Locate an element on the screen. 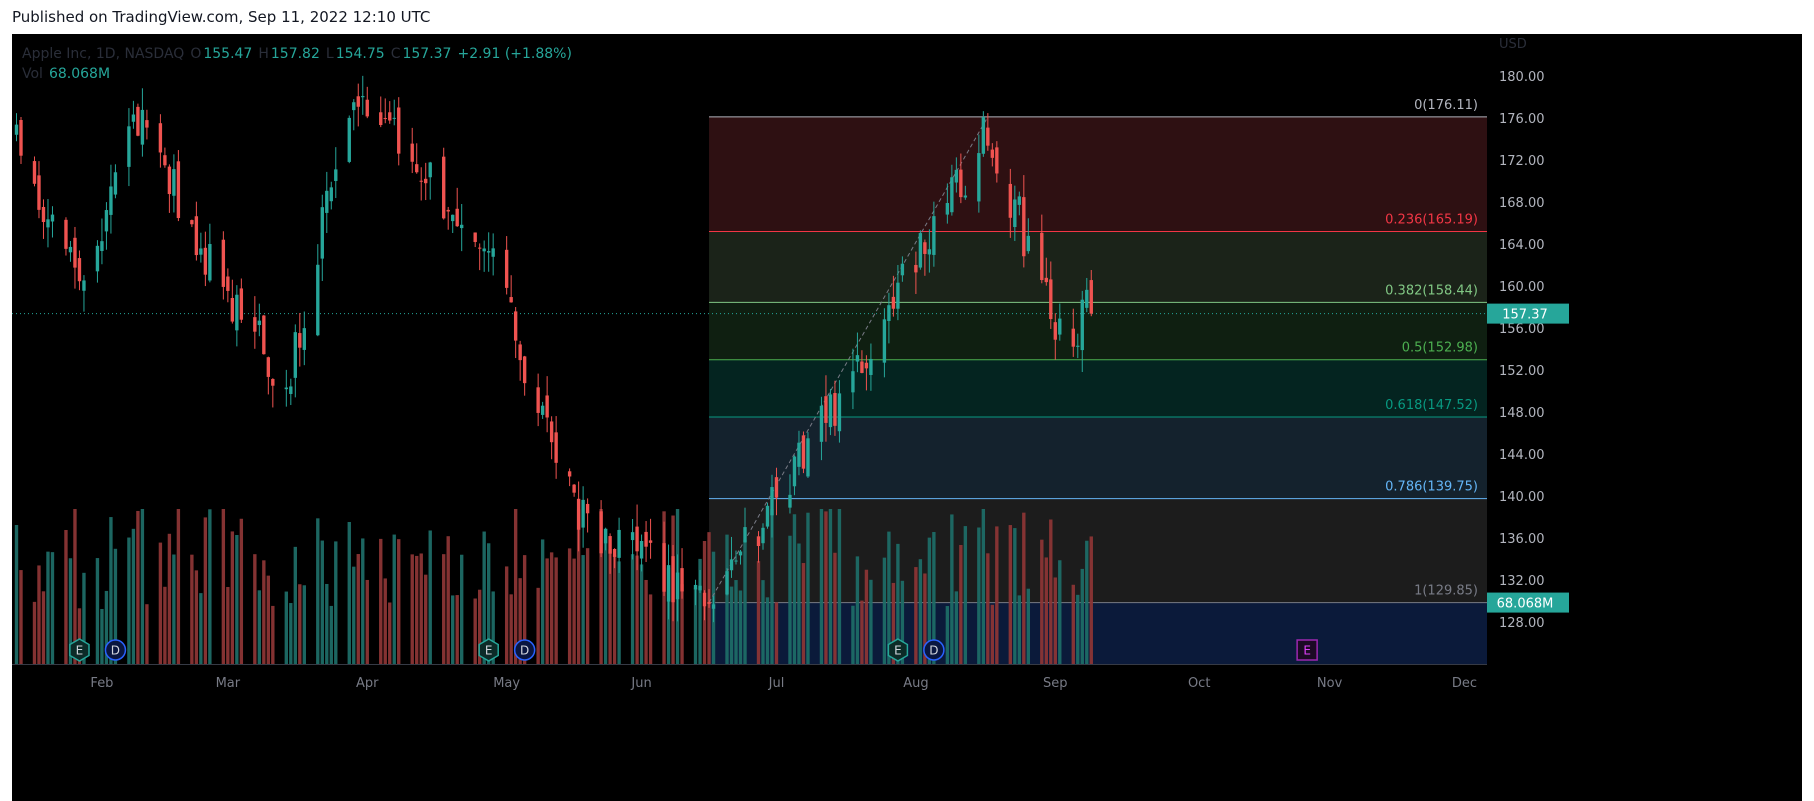 The height and width of the screenshot is (801, 1814). future-earnings-marker-shape is located at coordinates (1307, 650).